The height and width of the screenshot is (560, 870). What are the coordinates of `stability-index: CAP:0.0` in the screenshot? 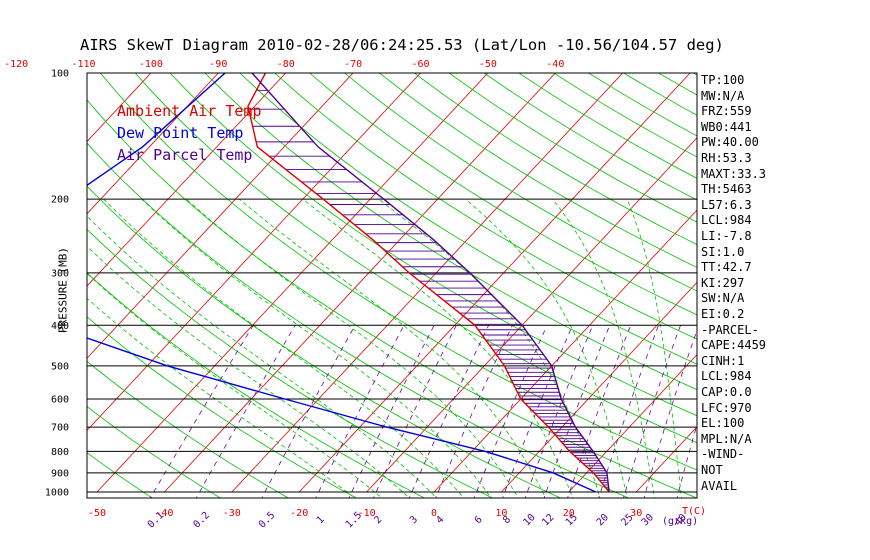 It's located at (726, 392).